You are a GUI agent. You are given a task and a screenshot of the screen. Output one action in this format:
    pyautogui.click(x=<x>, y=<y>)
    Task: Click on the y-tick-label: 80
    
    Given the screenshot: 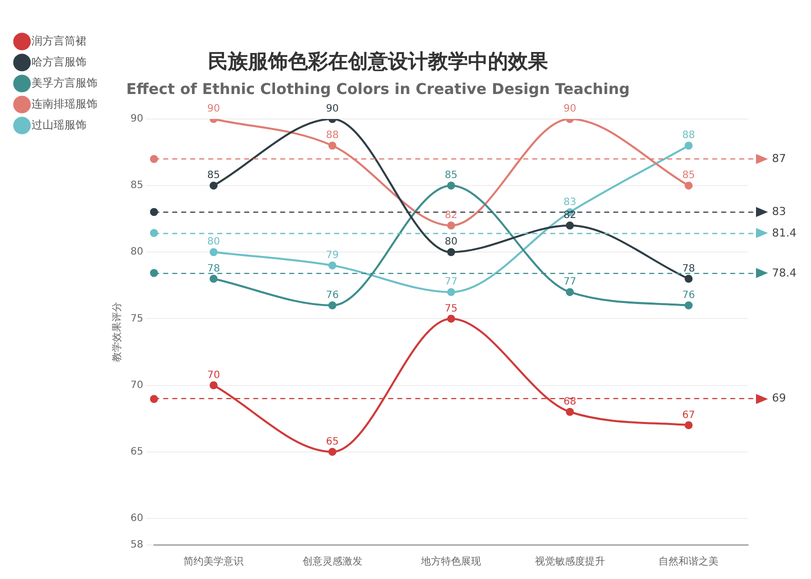 What is the action you would take?
    pyautogui.click(x=137, y=252)
    